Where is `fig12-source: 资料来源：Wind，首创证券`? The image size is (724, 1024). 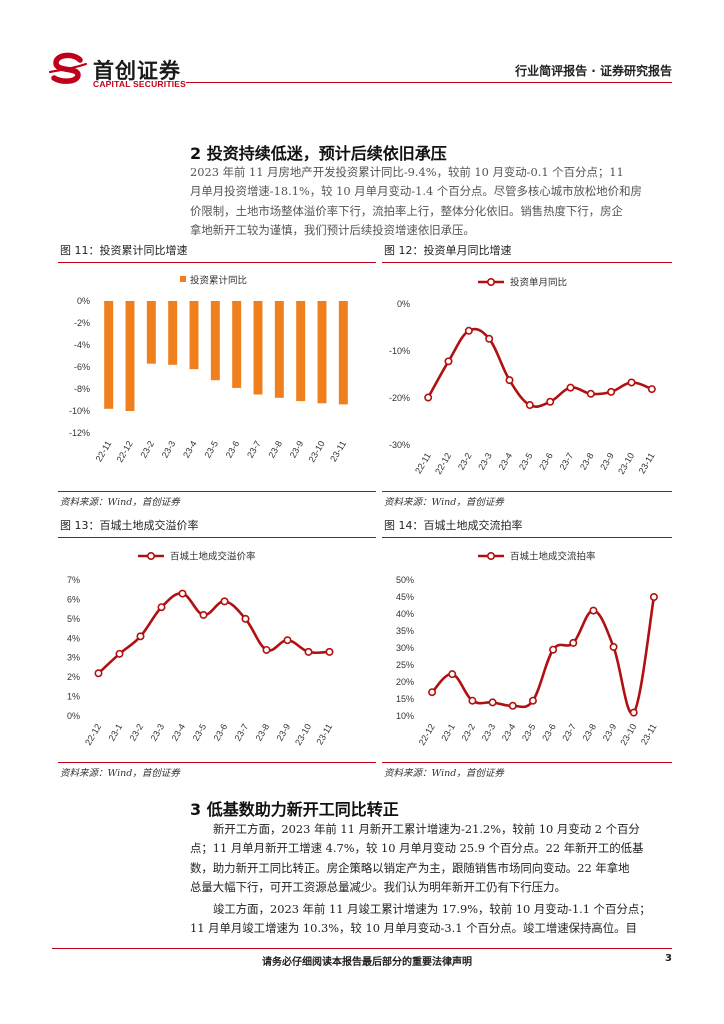
fig12-source: 资料来源：Wind，首创证券 is located at coordinates (444, 502).